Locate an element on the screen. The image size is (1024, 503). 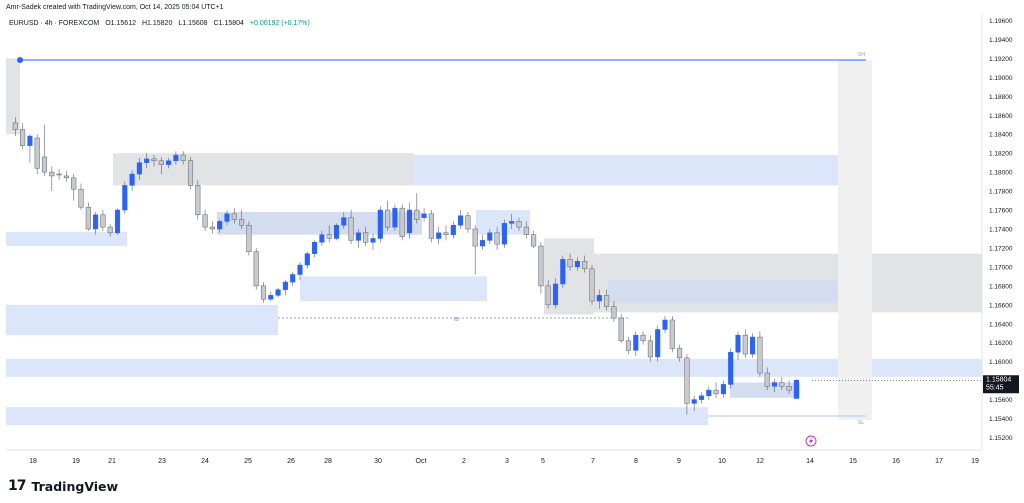
symbol-label: EURUSD · 4h · FOREXCOM is located at coordinates (54, 23).